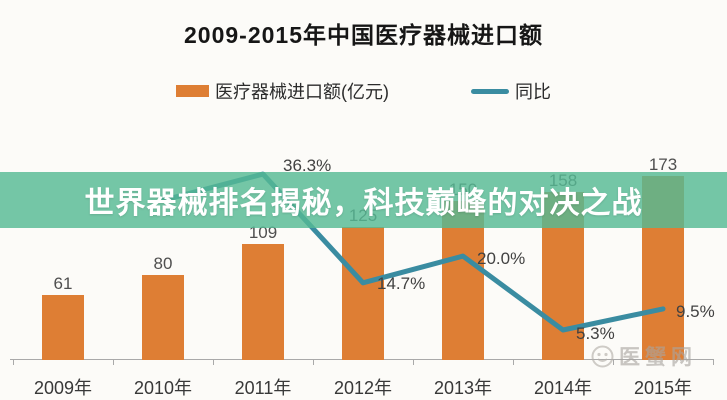 The image size is (727, 400). What do you see at coordinates (63, 388) in the screenshot?
I see `x-axis-label-2009年: 2009年` at bounding box center [63, 388].